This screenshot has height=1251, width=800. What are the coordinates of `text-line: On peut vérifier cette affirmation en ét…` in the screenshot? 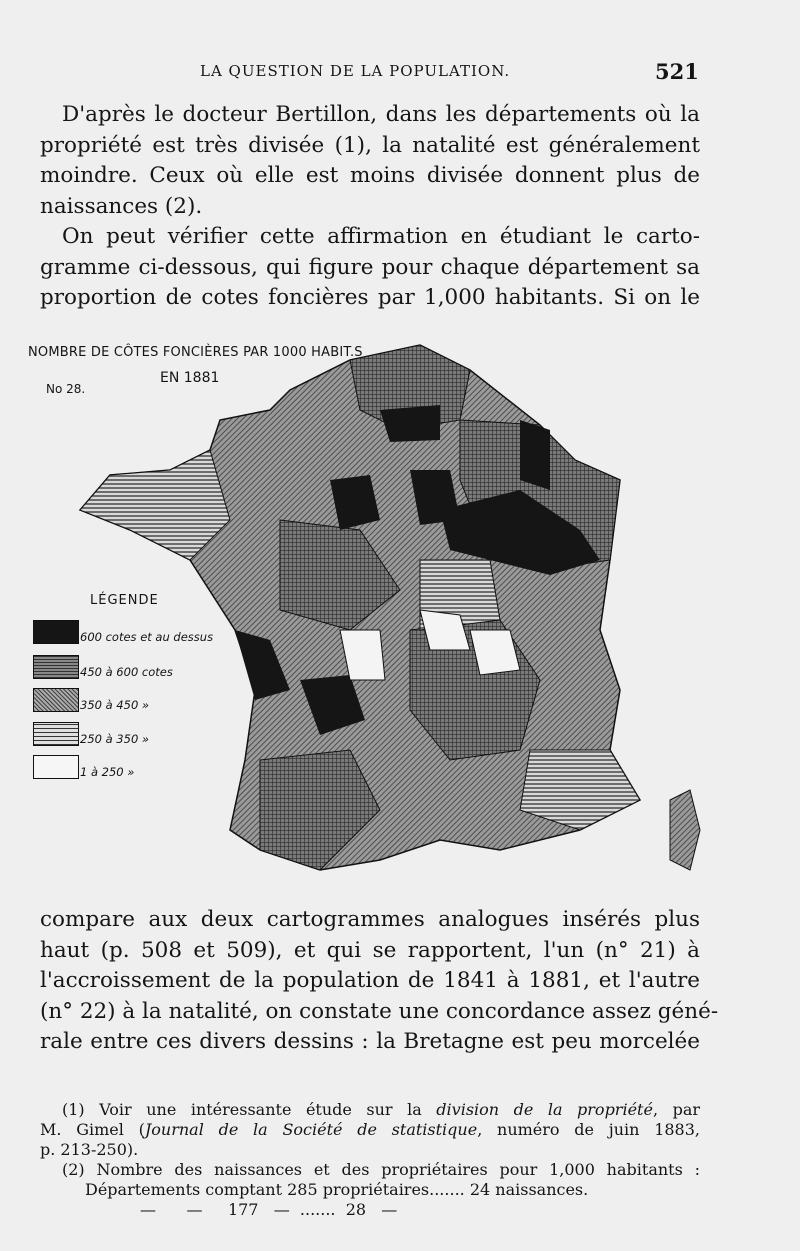 It's located at (381, 236).